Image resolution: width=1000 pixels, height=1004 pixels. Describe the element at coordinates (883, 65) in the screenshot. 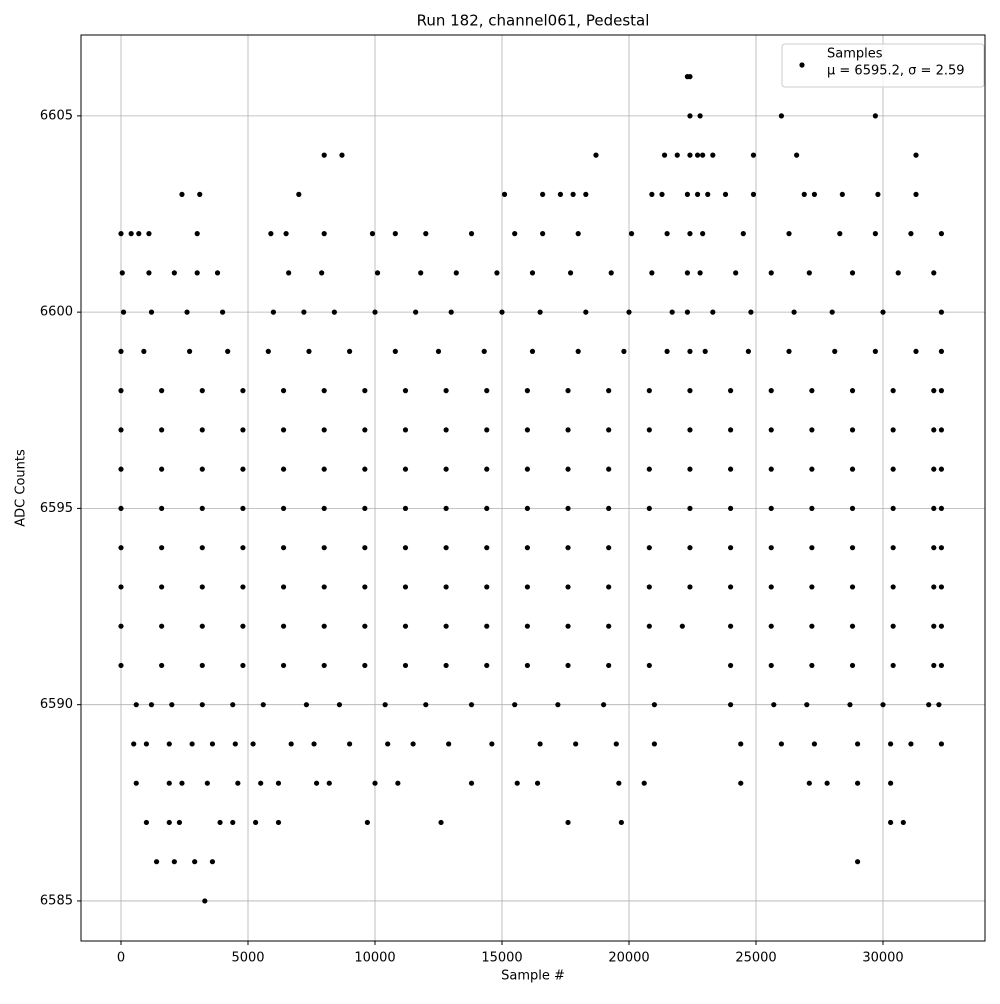

I see `legend: Samples μ = 6595.2, σ = 2.59` at that location.